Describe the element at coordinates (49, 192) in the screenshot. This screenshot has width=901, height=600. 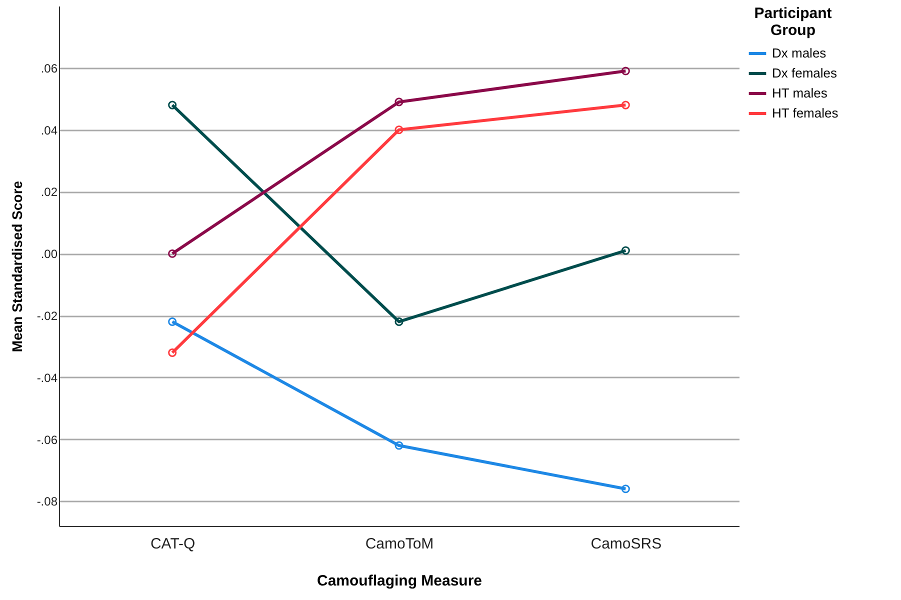
I see `y-tick-label: .02` at that location.